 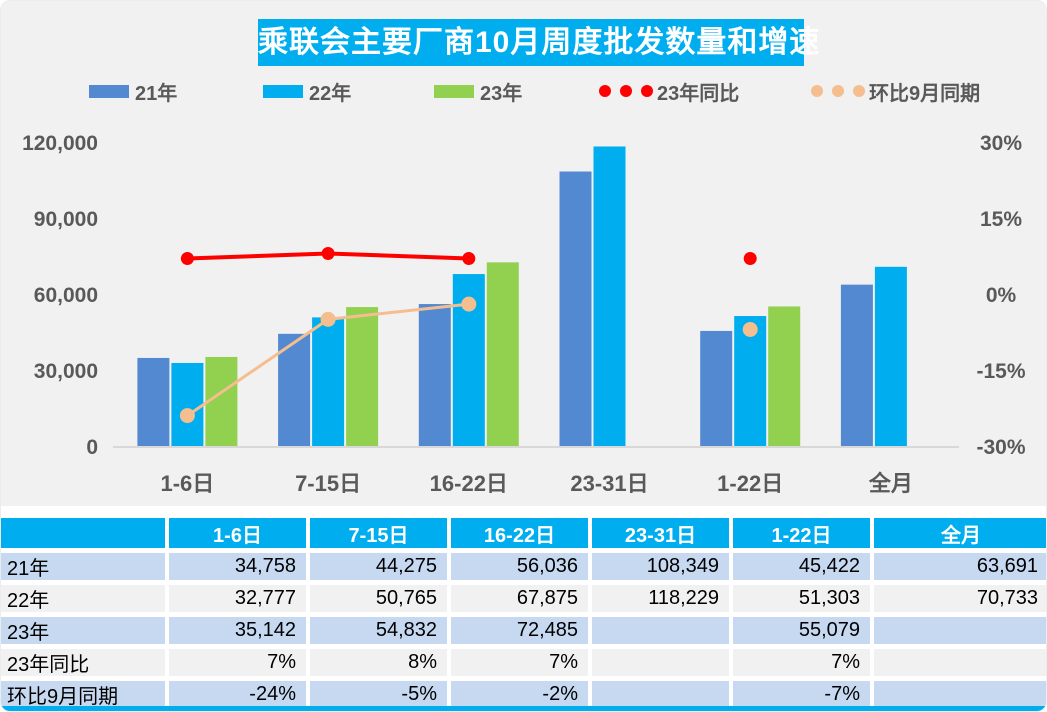 What do you see at coordinates (378, 630) in the screenshot?
I see `table-cell: 54,832` at bounding box center [378, 630].